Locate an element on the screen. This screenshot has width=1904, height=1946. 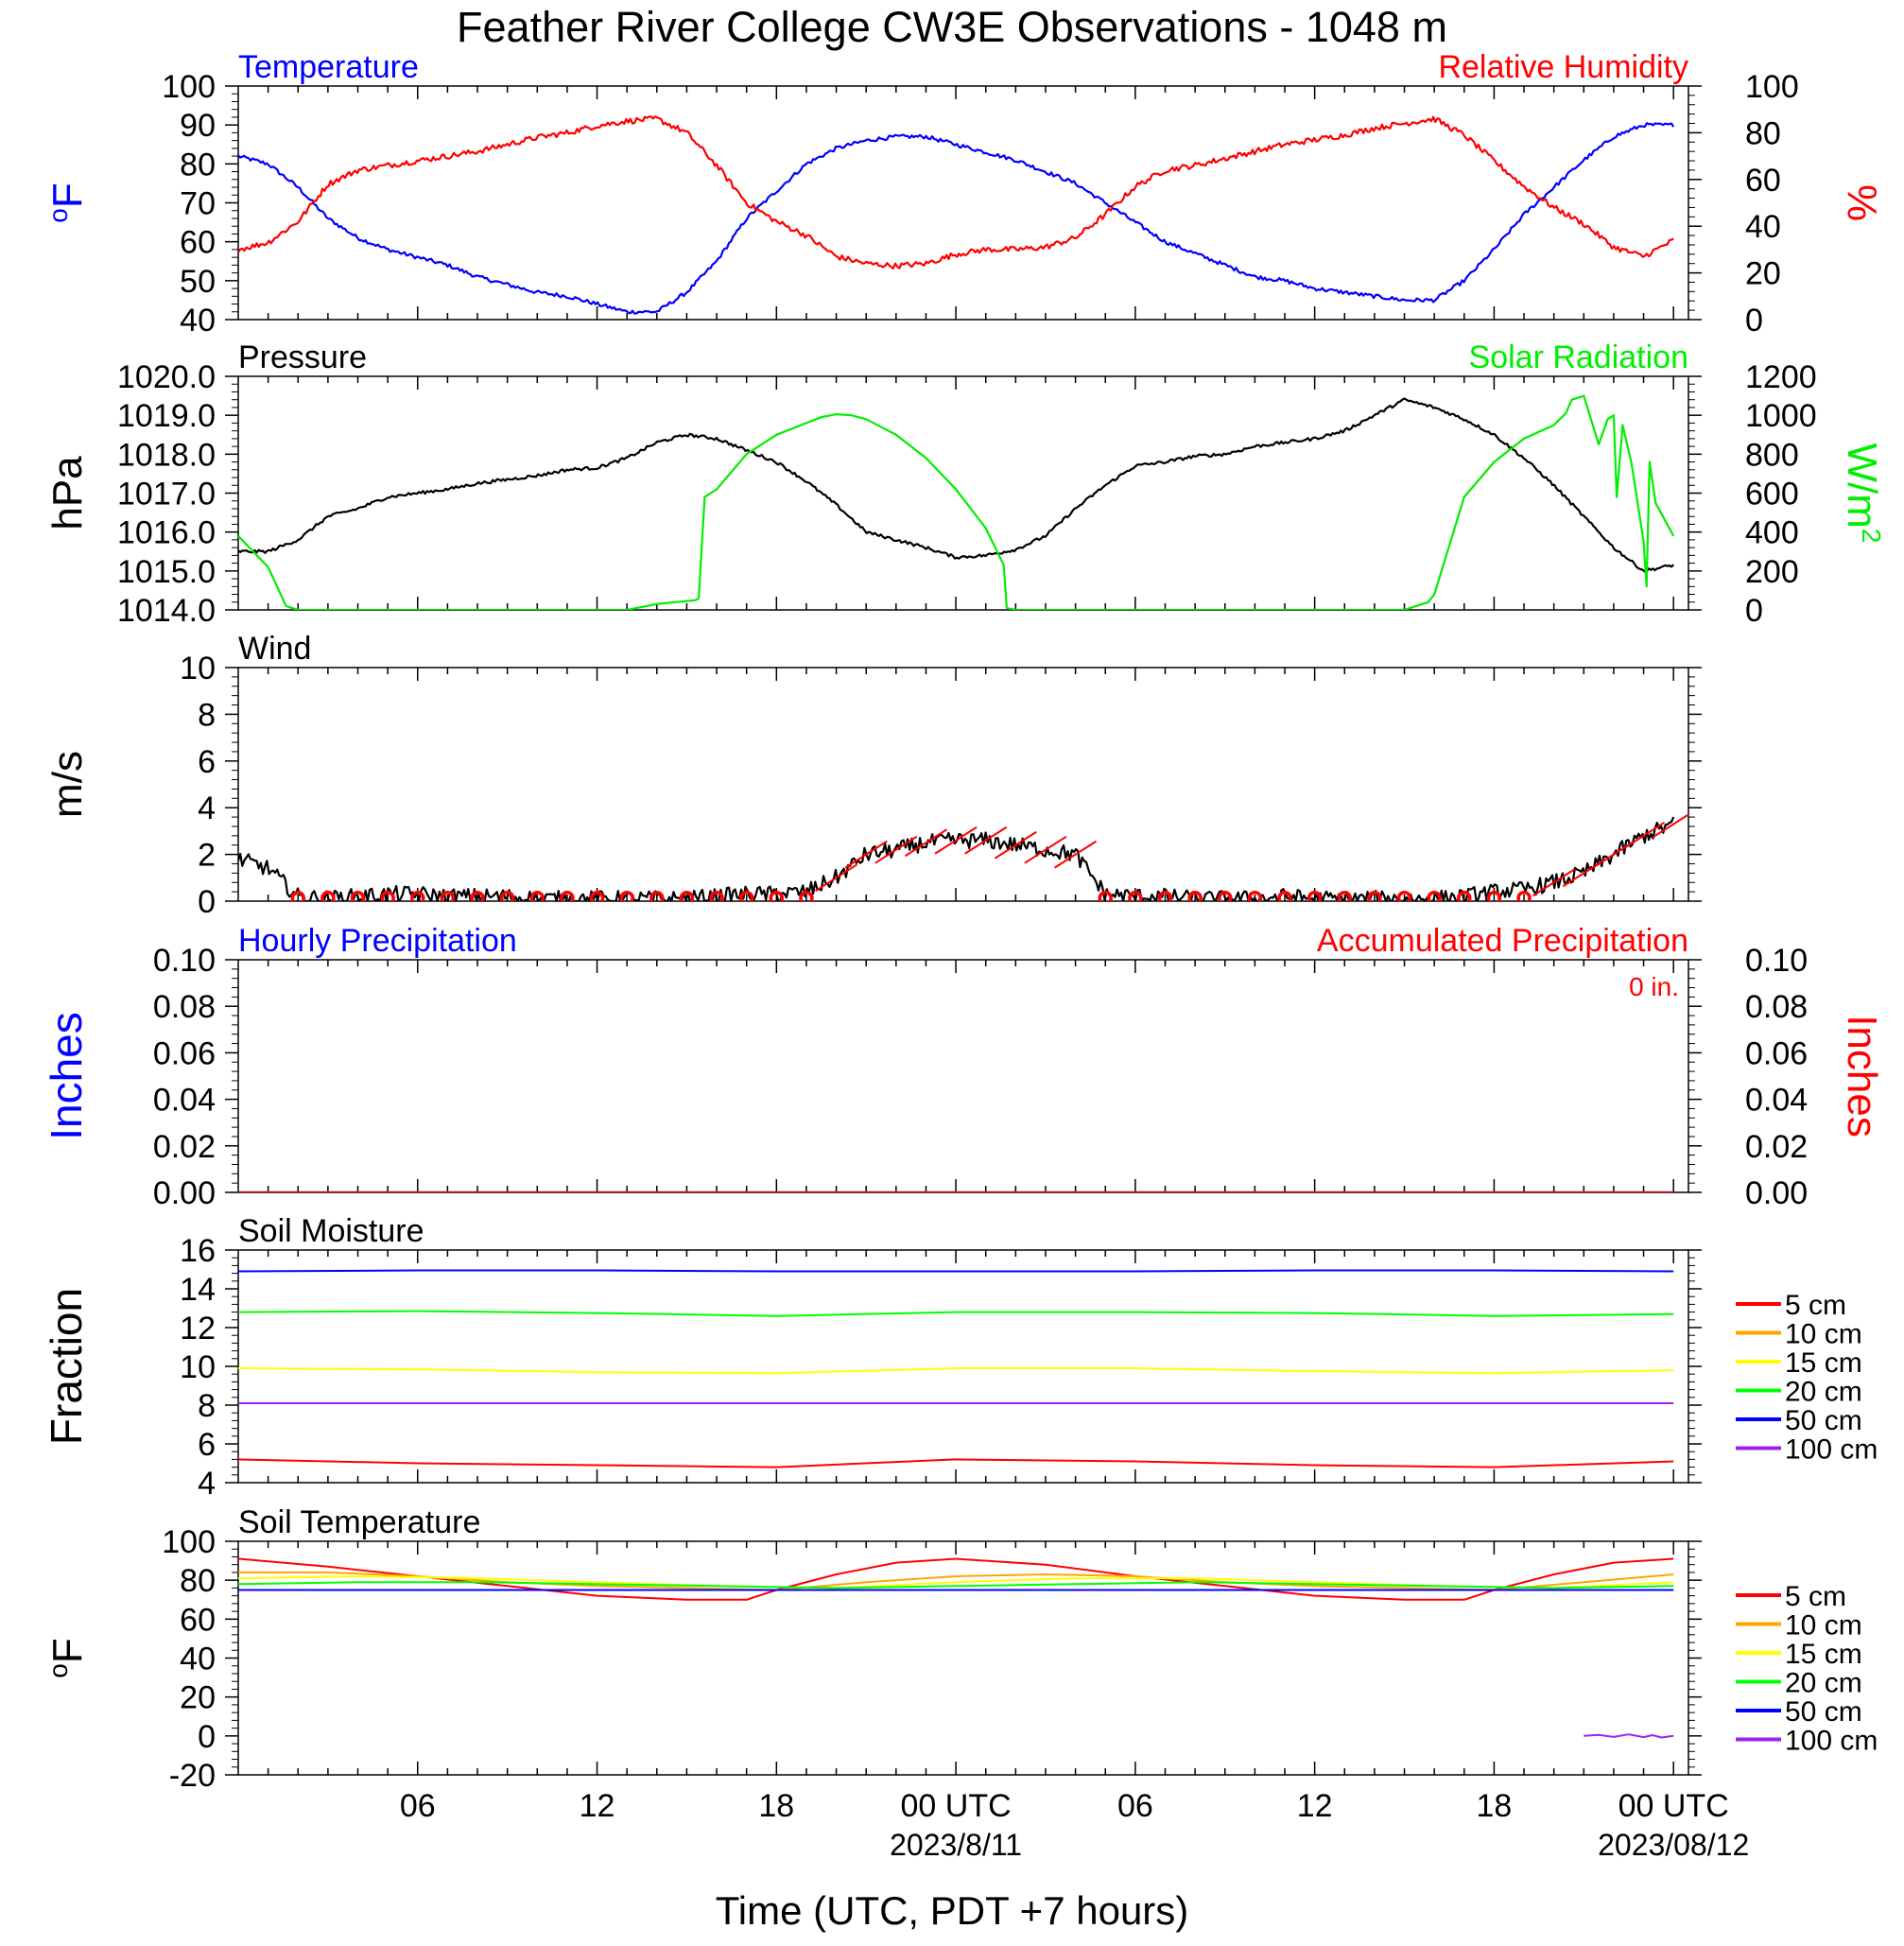
panel-wind: 0 2 4 6 8 10 Wind m/s is located at coordinates (873, 776).